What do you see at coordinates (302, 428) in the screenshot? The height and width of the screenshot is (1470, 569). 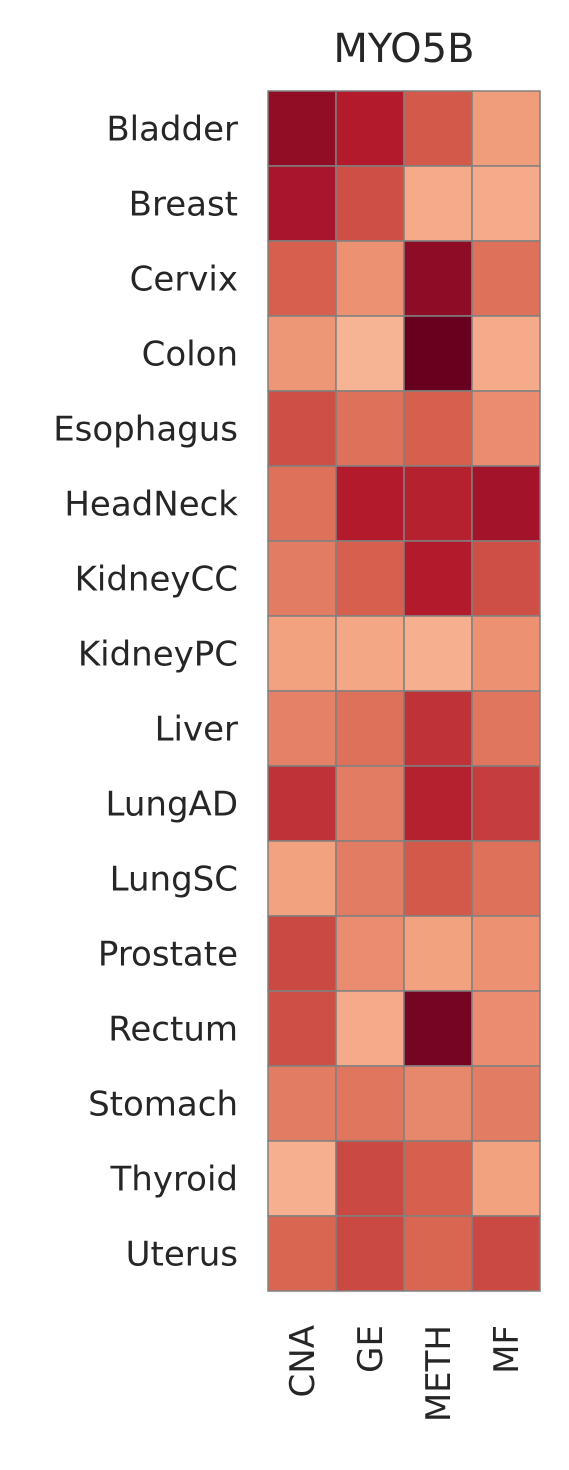 I see `heatmap-cell-esophagus-cna` at bounding box center [302, 428].